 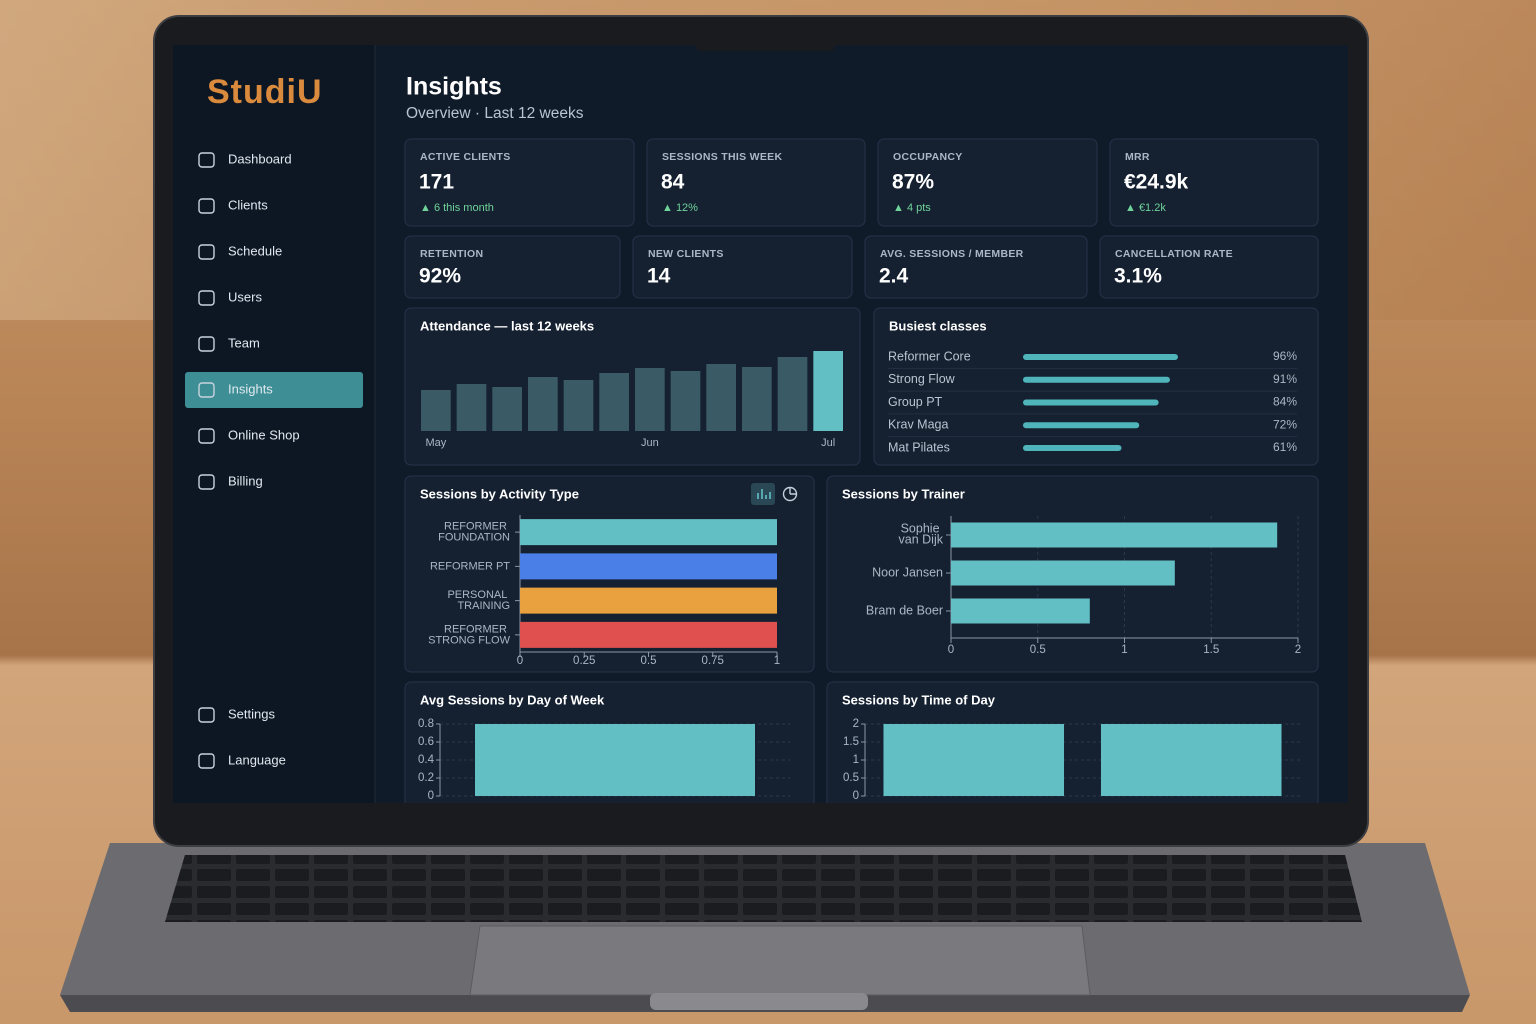 What do you see at coordinates (248, 204) in the screenshot?
I see `nav-item: Clients` at bounding box center [248, 204].